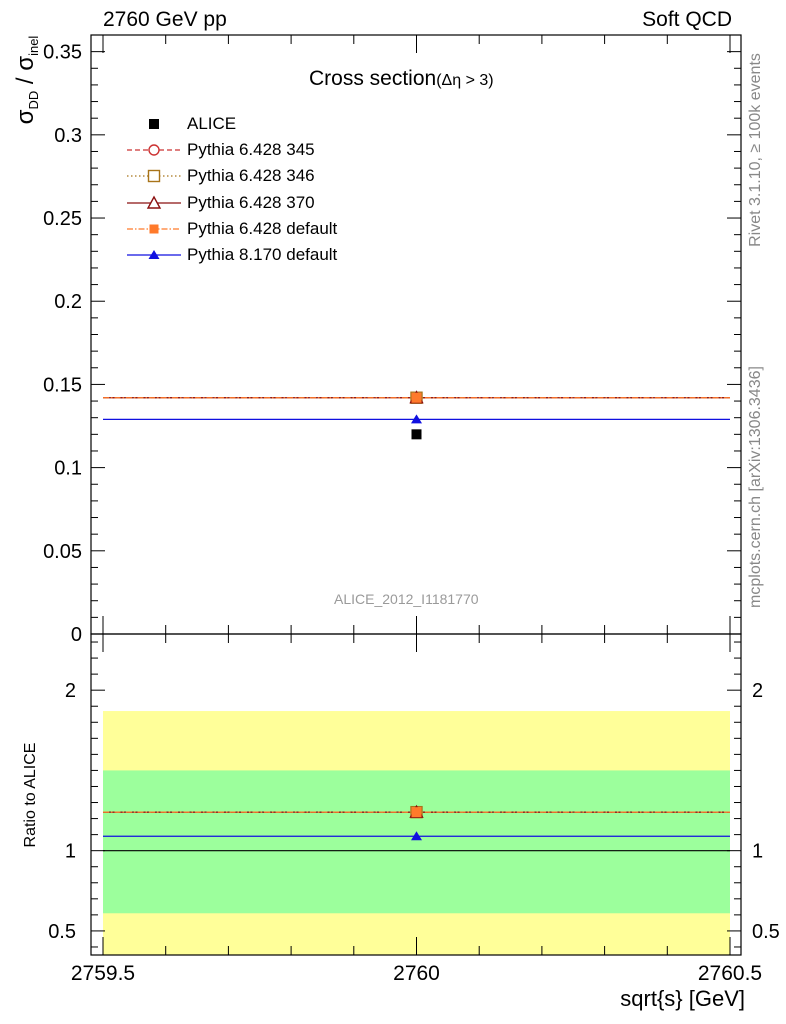  What do you see at coordinates (755, 487) in the screenshot?
I see `source-label: mcplots.cern.ch [arXiv:1306.3436]` at bounding box center [755, 487].